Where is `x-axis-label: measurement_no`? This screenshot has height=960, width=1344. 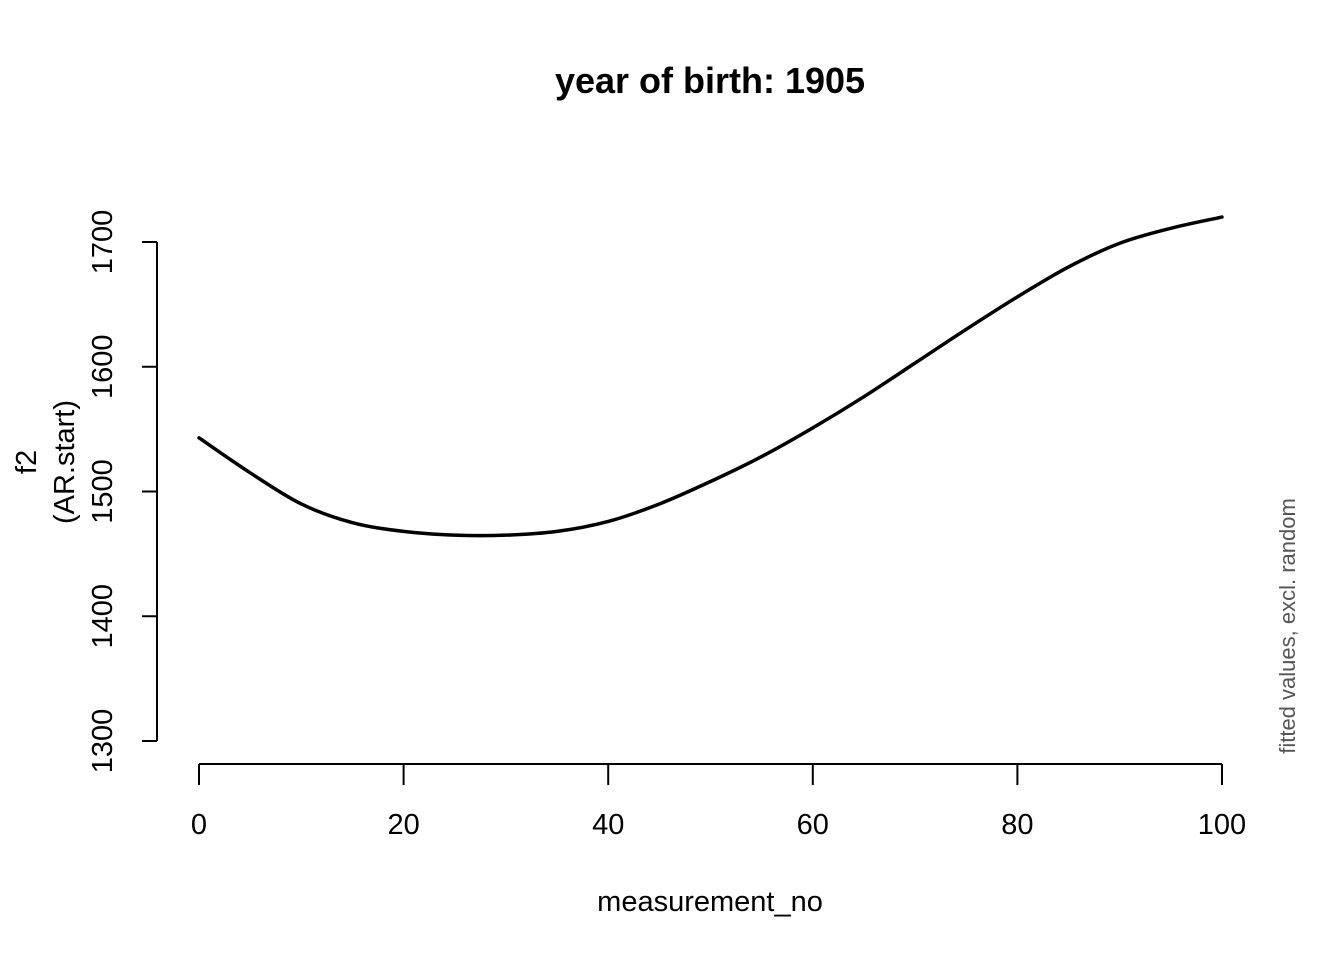
x-axis-label: measurement_no is located at coordinates (710, 902).